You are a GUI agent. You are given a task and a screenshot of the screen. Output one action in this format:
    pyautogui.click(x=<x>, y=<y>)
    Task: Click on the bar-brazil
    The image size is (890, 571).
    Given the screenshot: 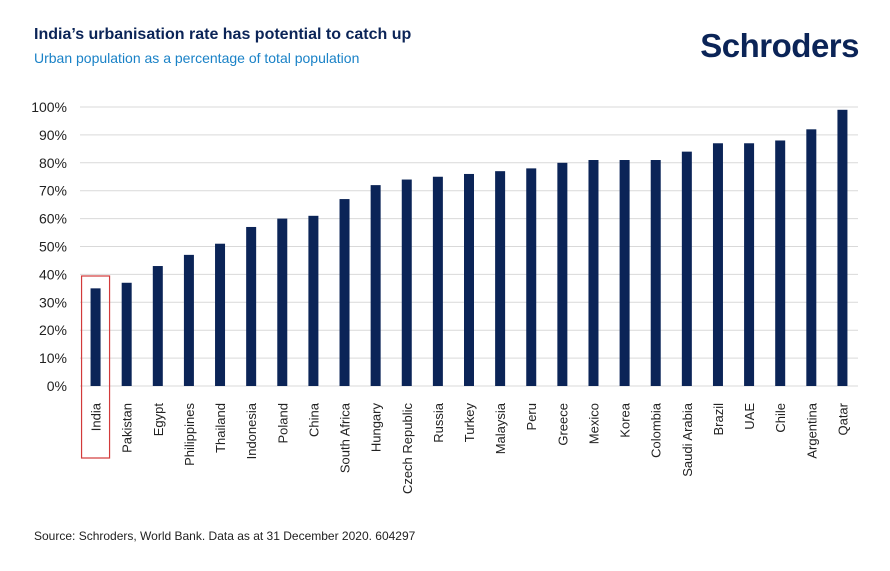 What is the action you would take?
    pyautogui.click(x=717, y=264)
    